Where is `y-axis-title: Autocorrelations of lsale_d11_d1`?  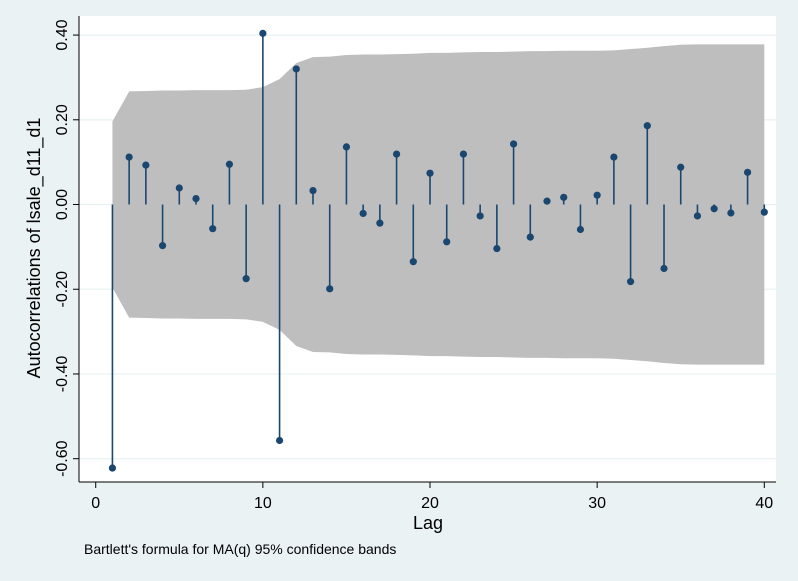
y-axis-title: Autocorrelations of lsale_d11_d1 is located at coordinates (34, 248).